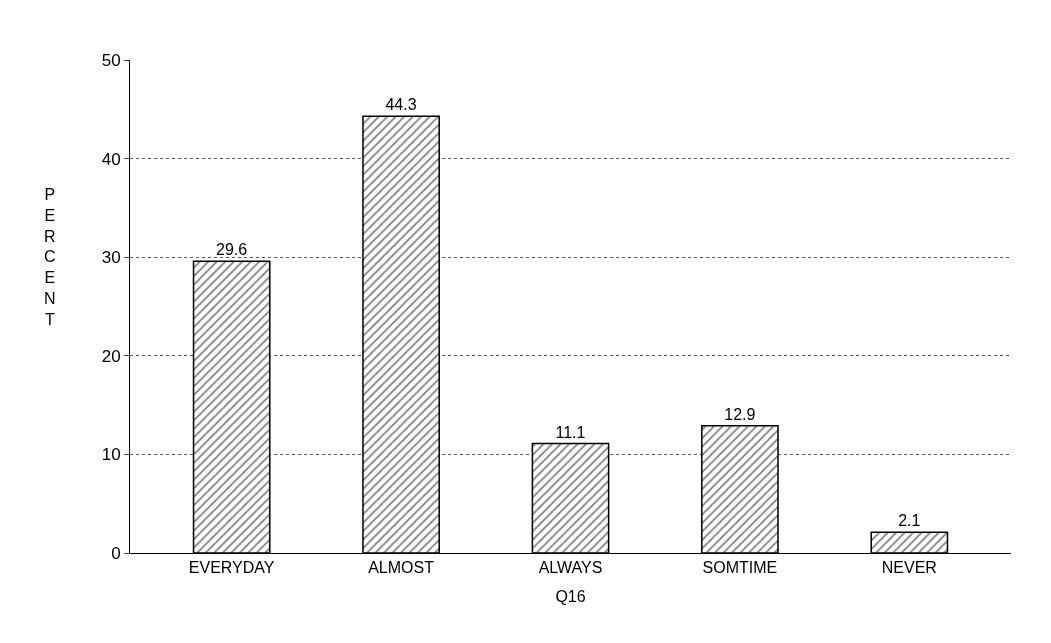  Describe the element at coordinates (740, 568) in the screenshot. I see `x-tick-label: SOMTIME` at that location.